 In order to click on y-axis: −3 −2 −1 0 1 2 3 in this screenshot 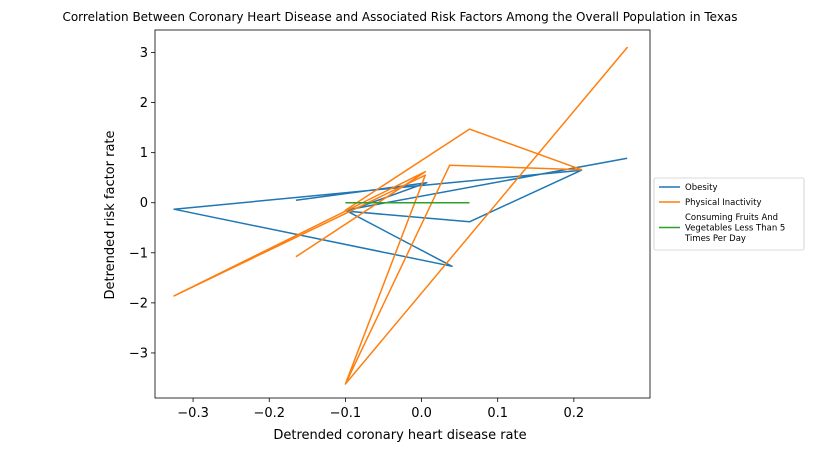, I will do `click(142, 203)`.